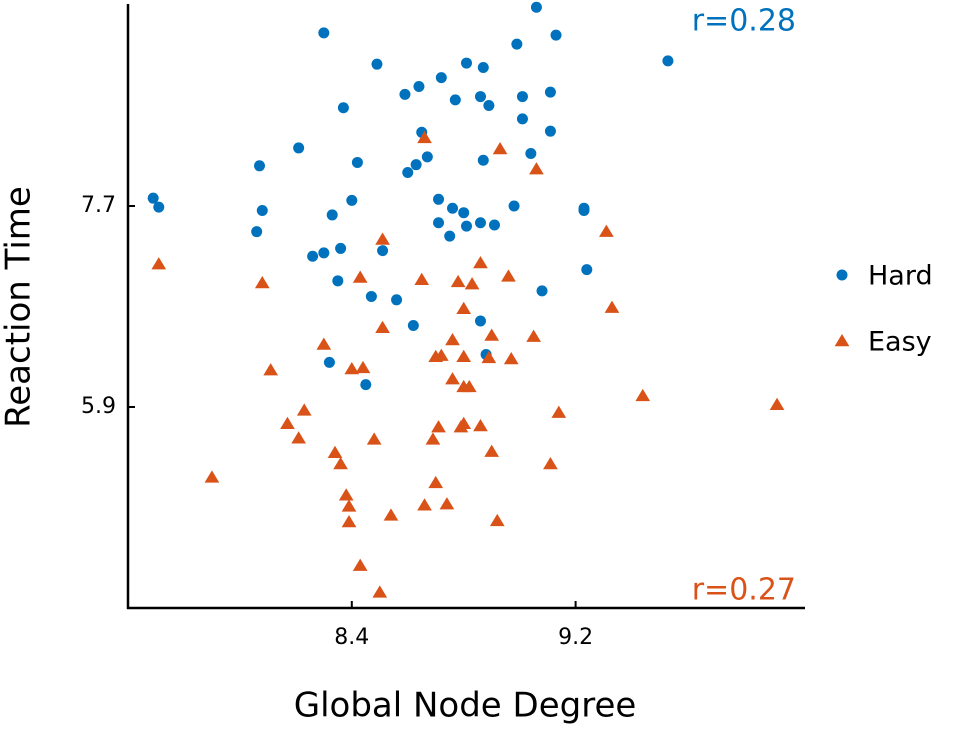 The height and width of the screenshot is (732, 954). I want to click on x-tick-label: 8.4, so click(351, 637).